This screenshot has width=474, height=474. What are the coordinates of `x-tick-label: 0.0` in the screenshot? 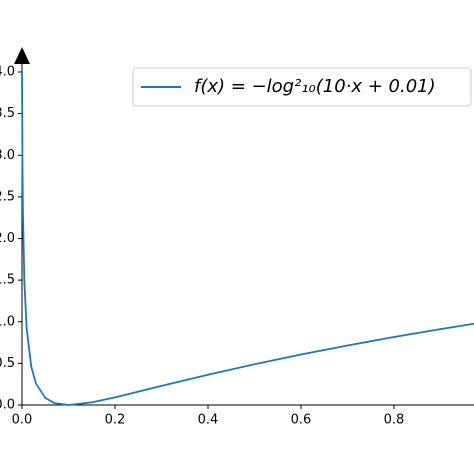 It's located at (22, 420).